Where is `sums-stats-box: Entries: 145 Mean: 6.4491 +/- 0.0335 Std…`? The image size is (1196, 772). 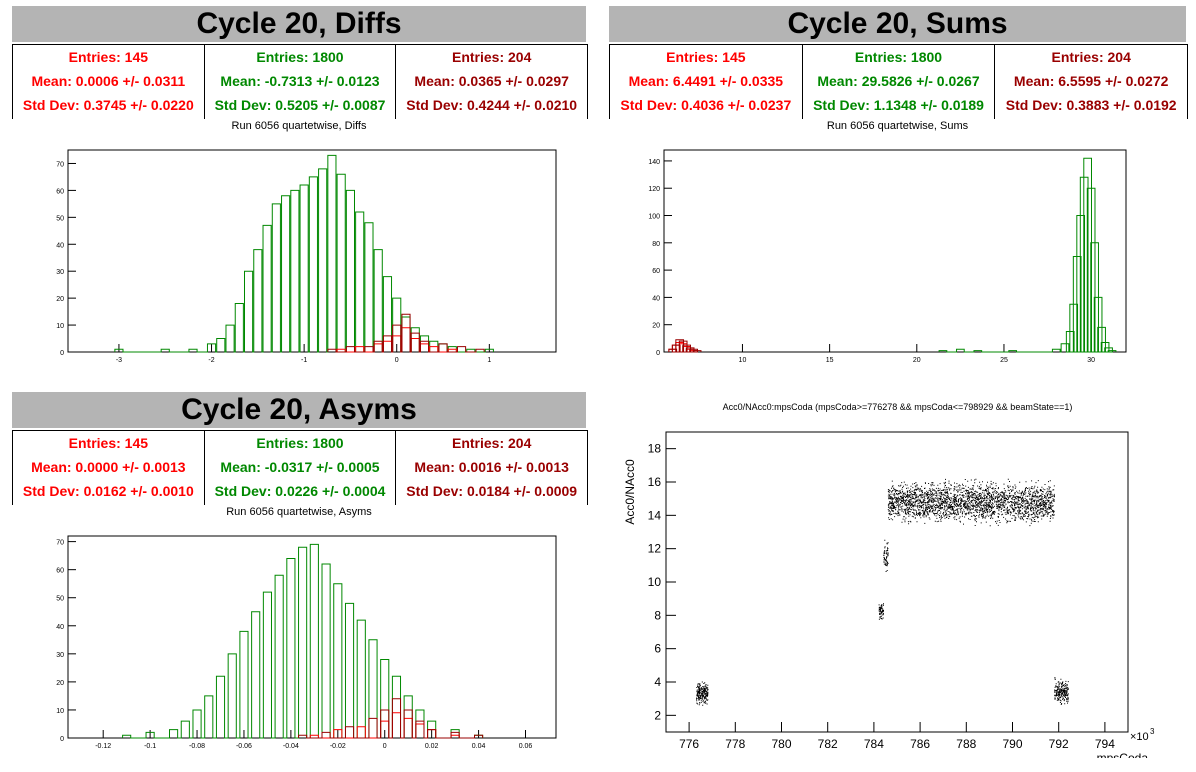
sums-stats-box: Entries: 145 Mean: 6.4491 +/- 0.0335 Std… is located at coordinates (898, 81).